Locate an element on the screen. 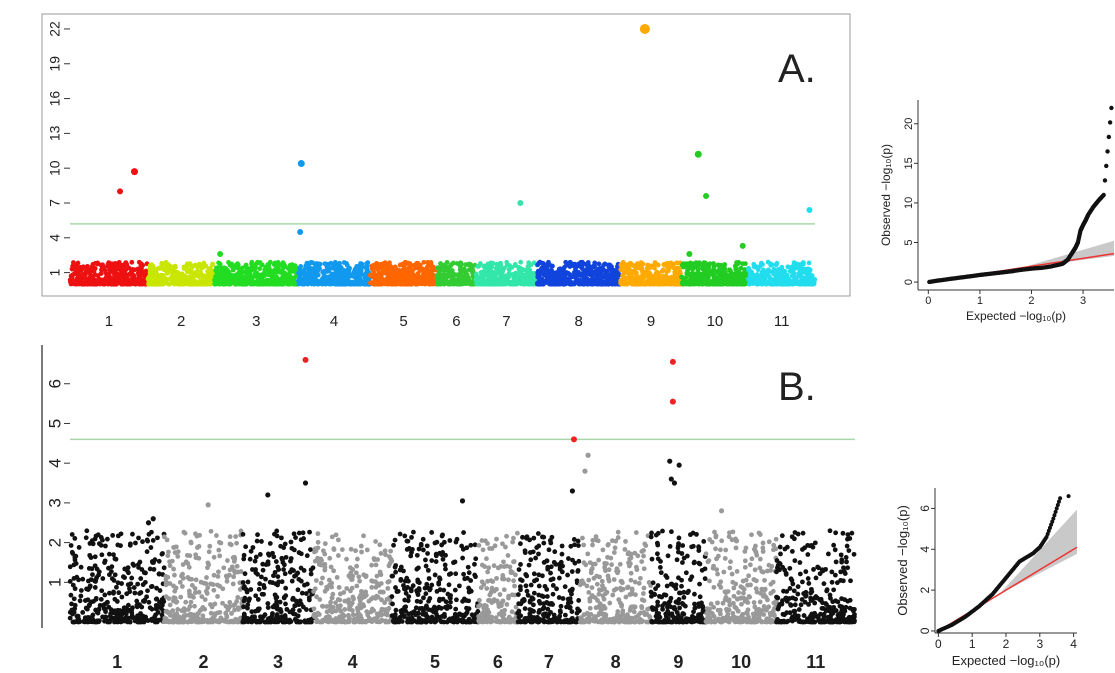 The width and height of the screenshot is (1115, 673). x-tick-label: 6 is located at coordinates (456, 321).